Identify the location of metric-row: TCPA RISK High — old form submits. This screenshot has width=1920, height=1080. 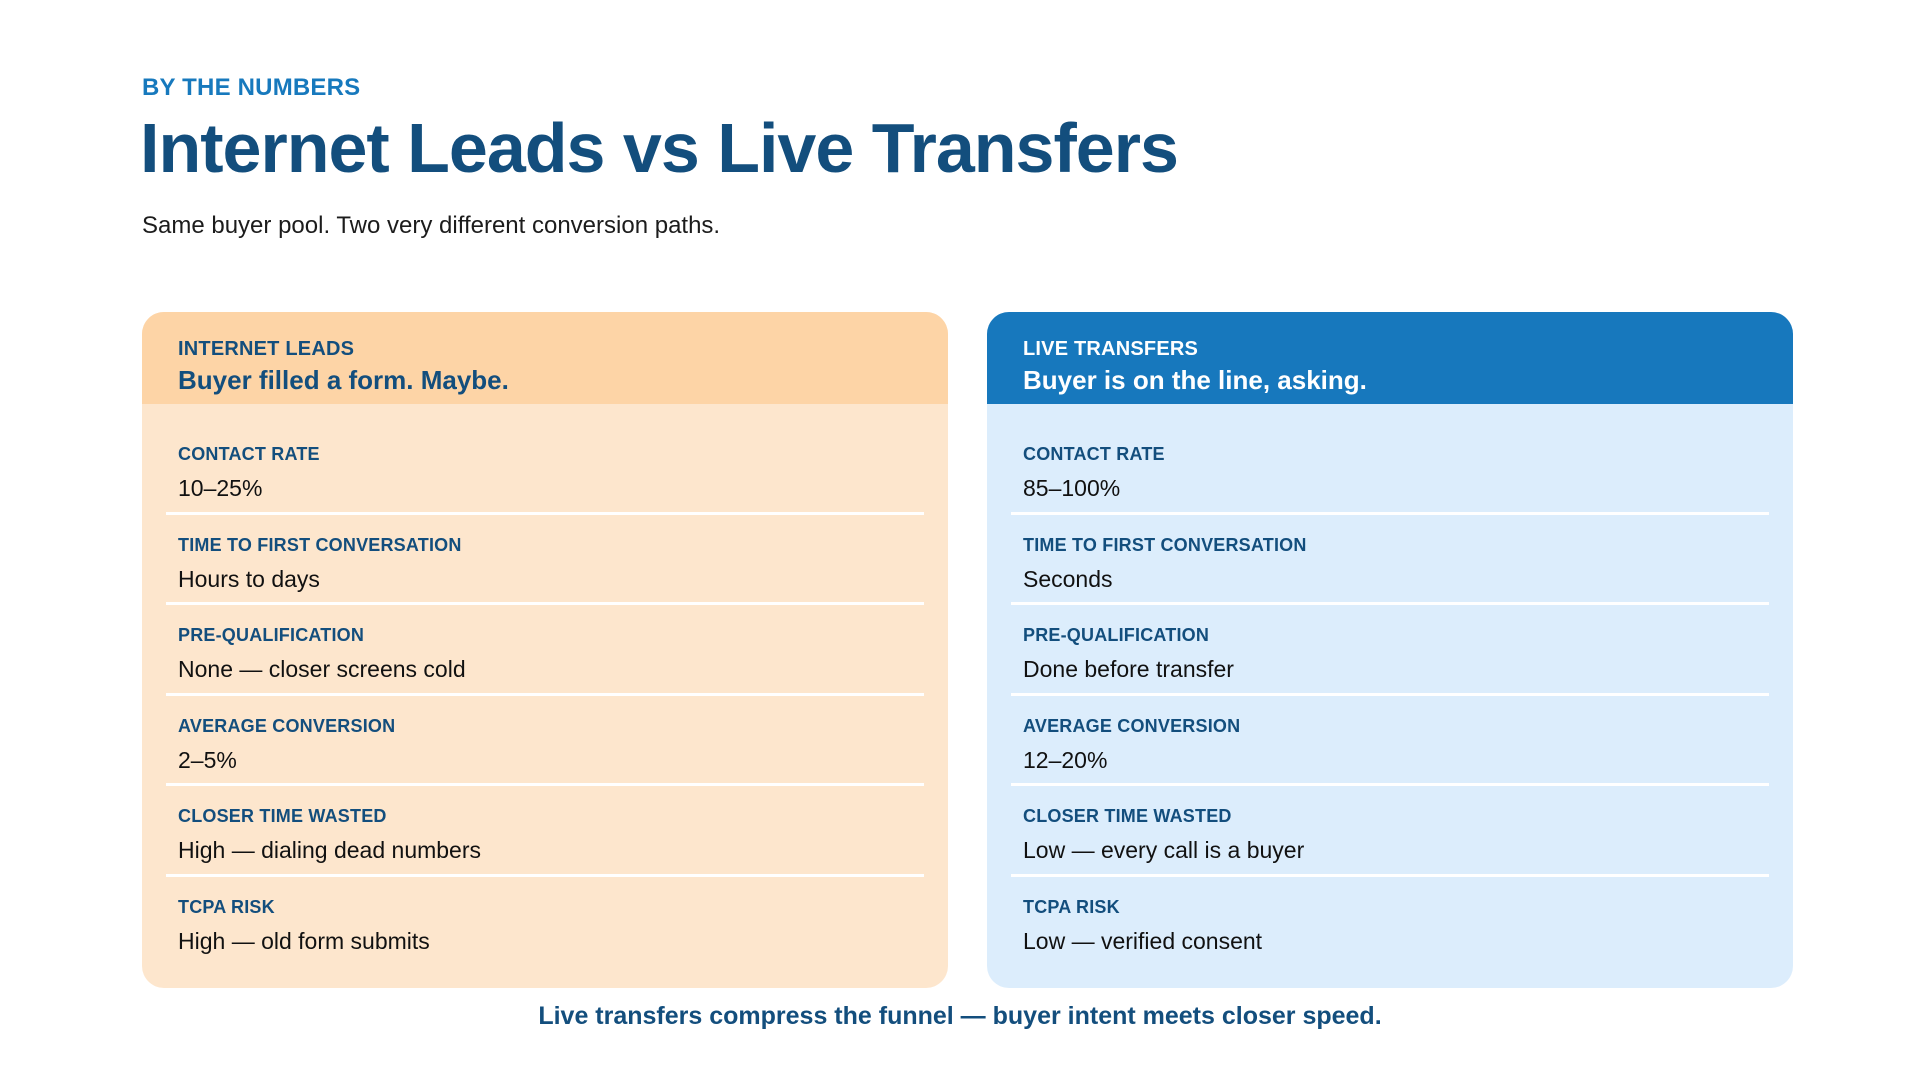
(545, 922).